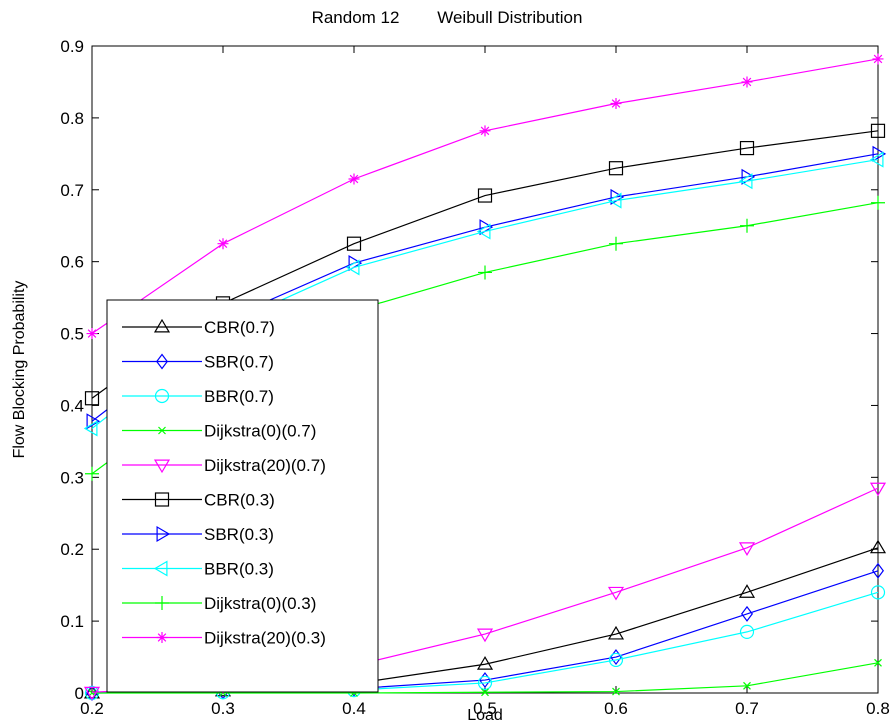 Image resolution: width=894 pixels, height=727 pixels. What do you see at coordinates (878, 708) in the screenshot?
I see `x-tick-label: 0.8` at bounding box center [878, 708].